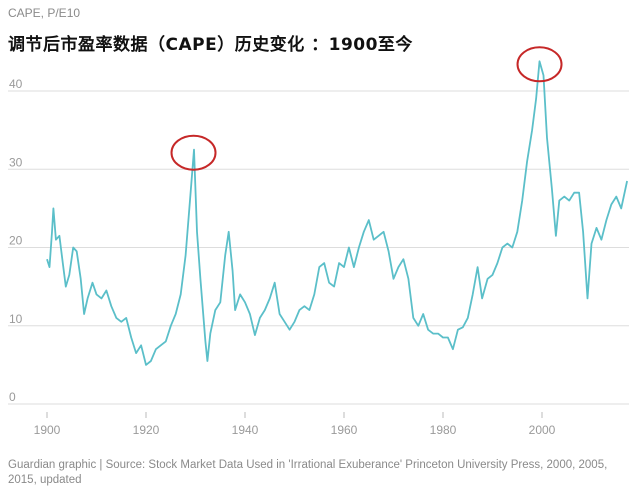  Describe the element at coordinates (12, 397) in the screenshot. I see `y-tick-label: 0` at that location.